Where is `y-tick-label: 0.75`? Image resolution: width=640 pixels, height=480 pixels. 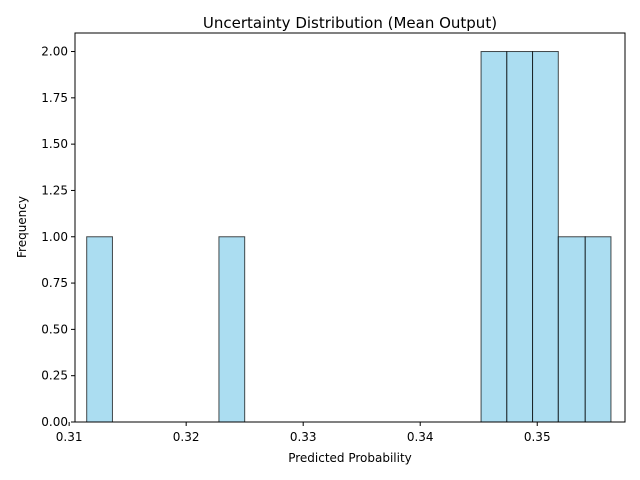
y-tick-label: 0.75 is located at coordinates (54, 283).